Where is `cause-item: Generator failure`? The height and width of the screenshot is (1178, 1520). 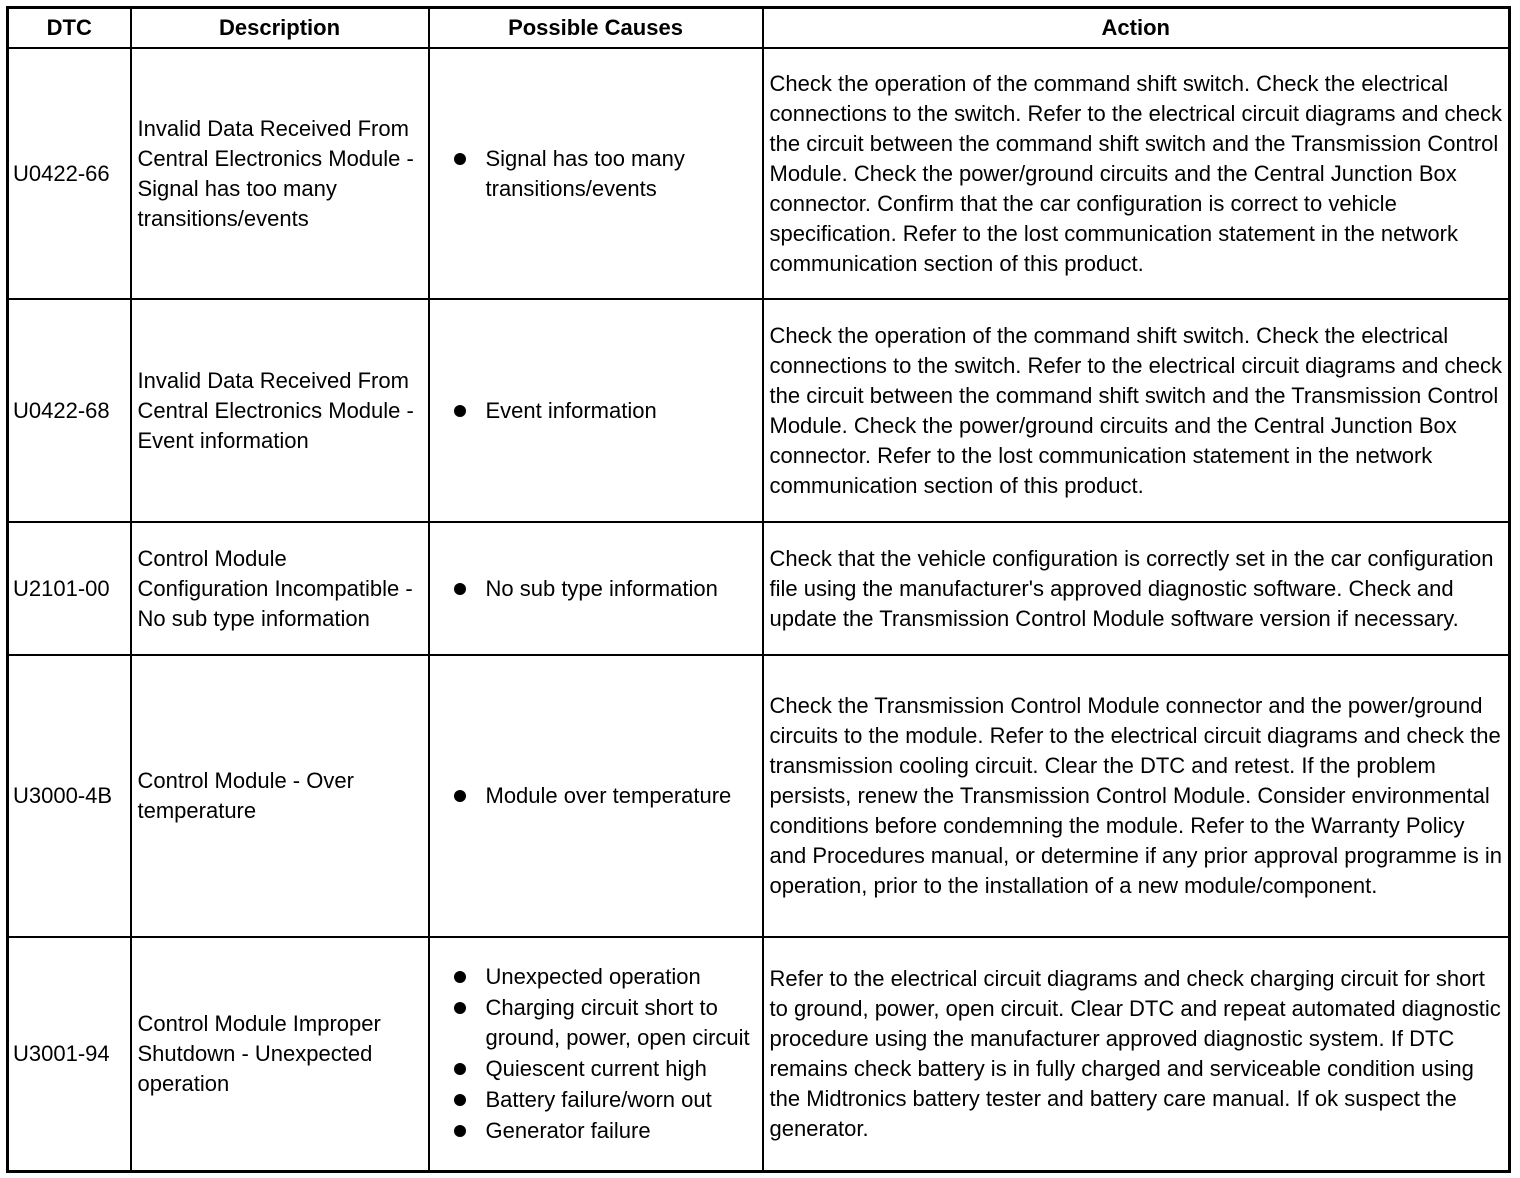 cause-item: Generator failure is located at coordinates (604, 1131).